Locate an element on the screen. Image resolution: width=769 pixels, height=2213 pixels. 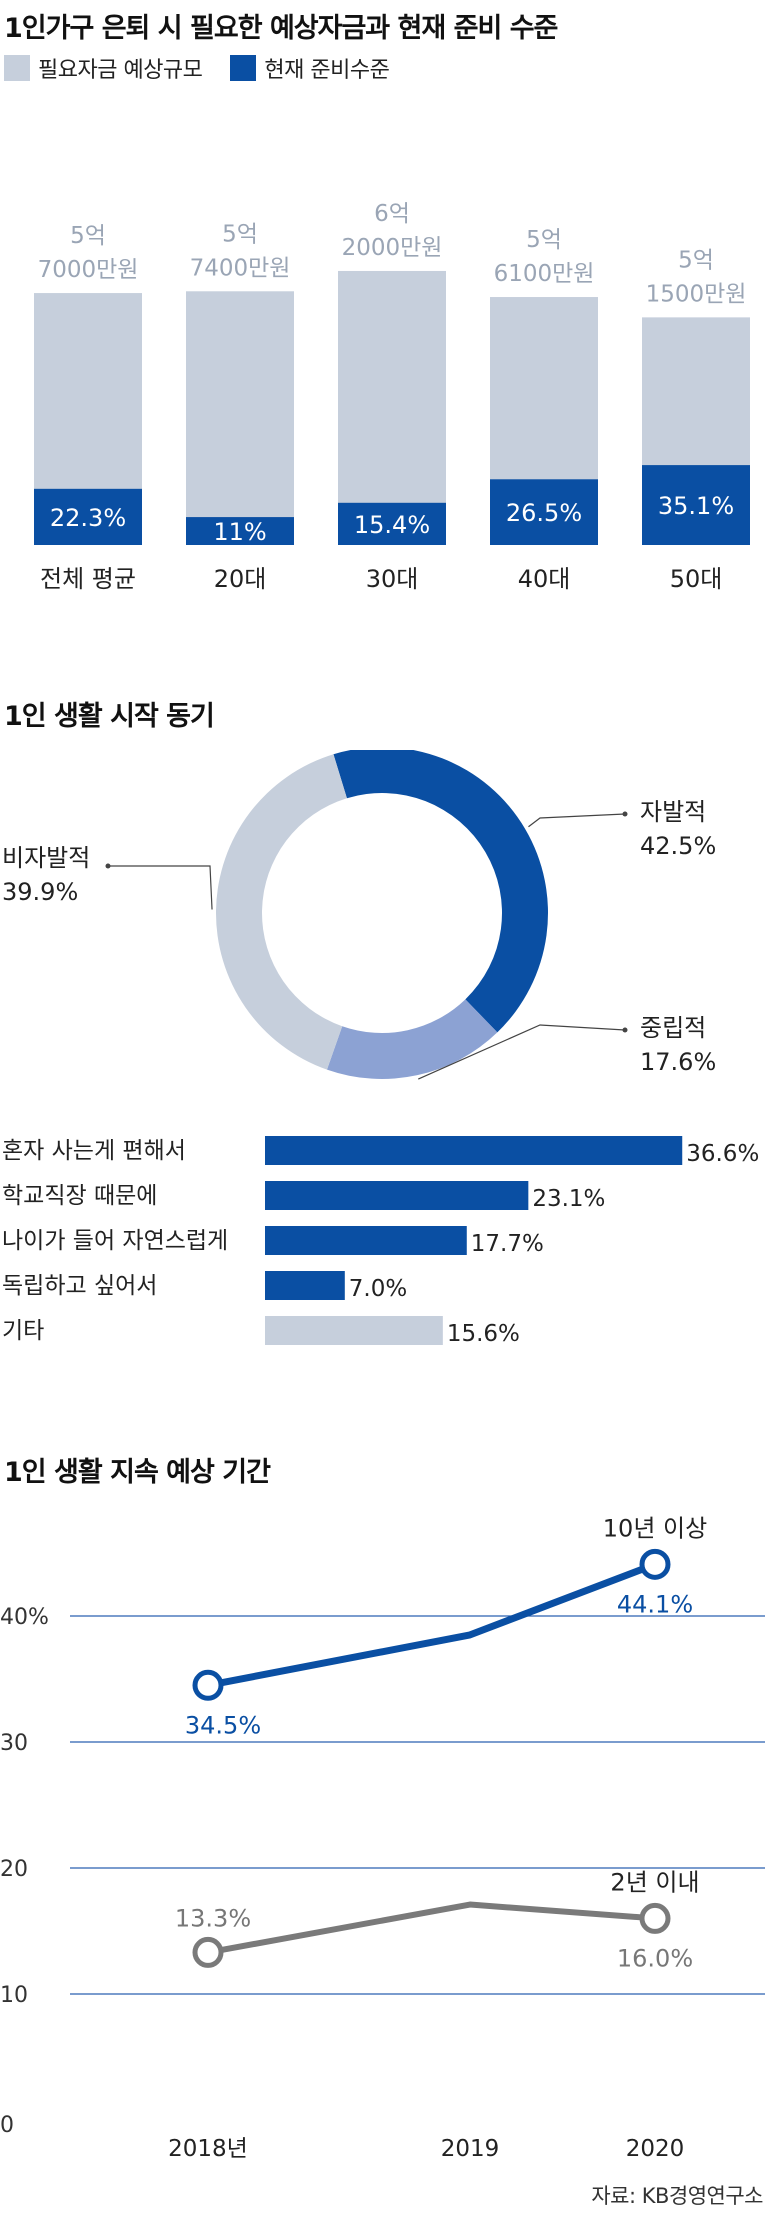
category-label: 20대 is located at coordinates (240, 579).